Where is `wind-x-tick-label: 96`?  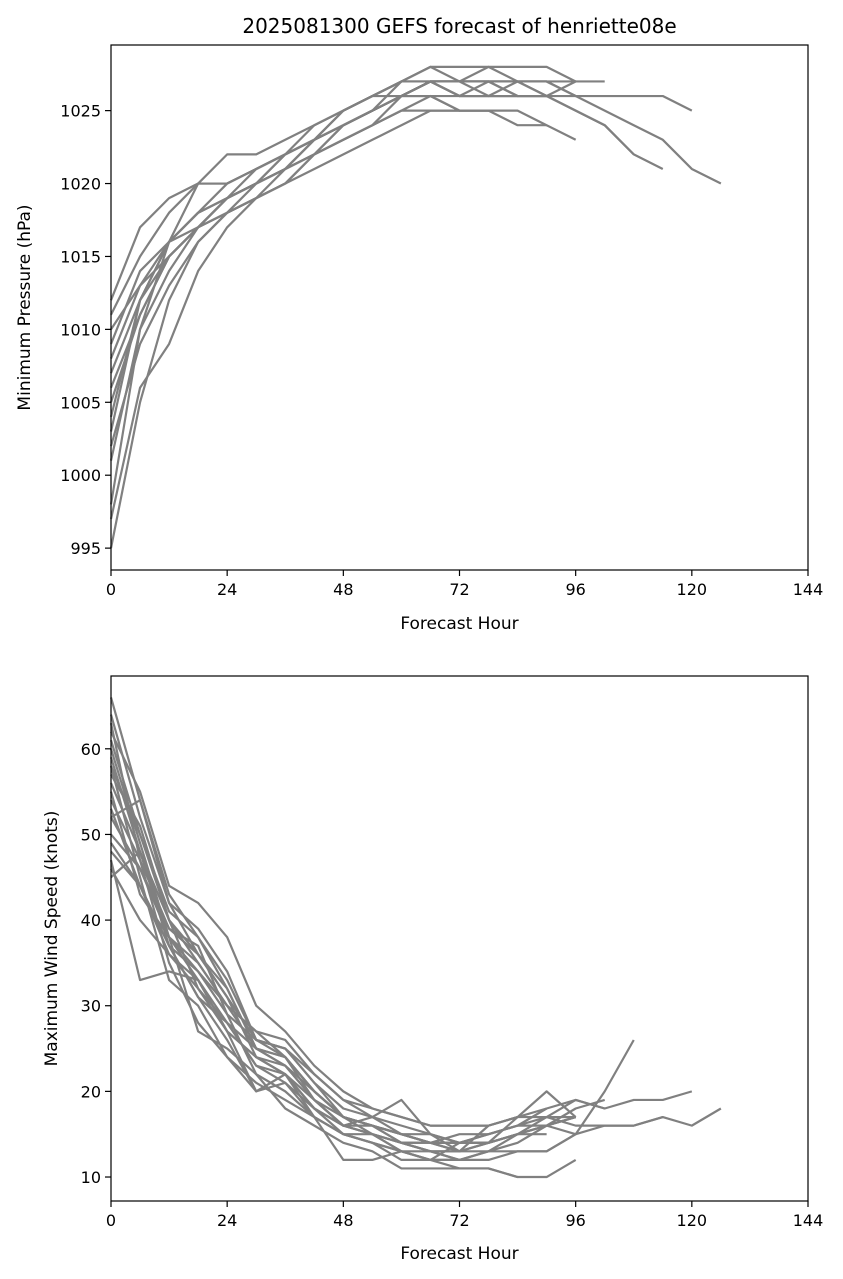
wind-x-tick-label: 96 is located at coordinates (575, 1220).